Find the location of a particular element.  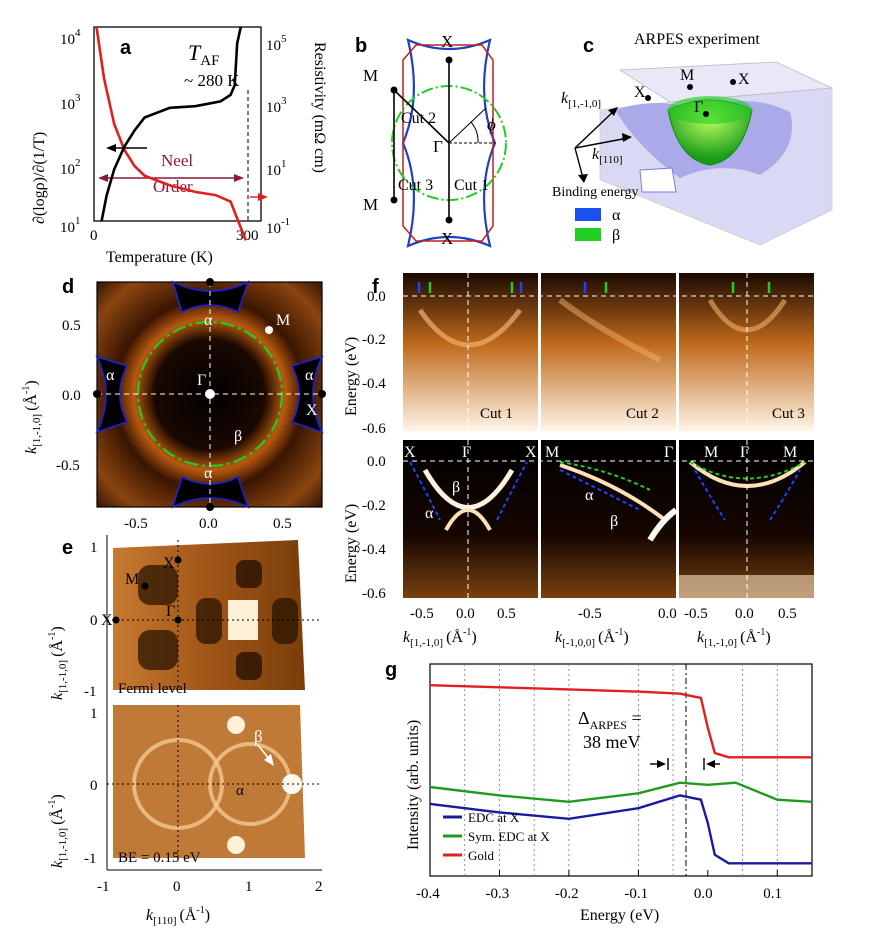

panel-e-label-beta: β is located at coordinates (258, 736).